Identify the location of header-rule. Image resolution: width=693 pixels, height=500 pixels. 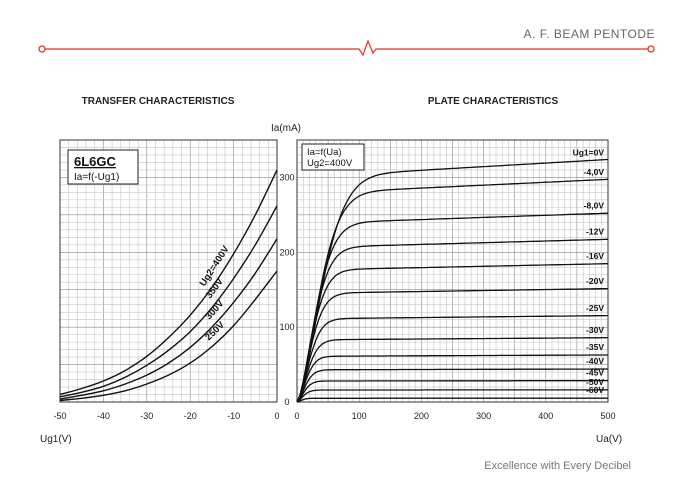
(346, 48).